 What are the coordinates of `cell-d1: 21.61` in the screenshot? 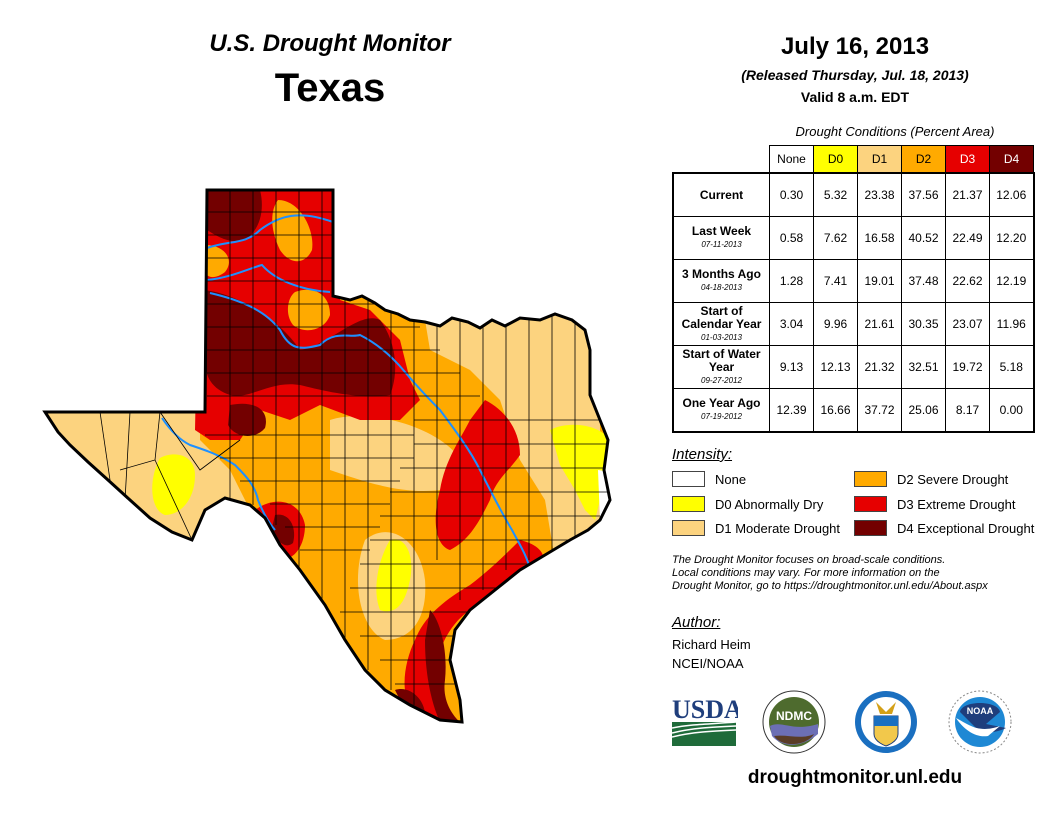 It's located at (879, 324).